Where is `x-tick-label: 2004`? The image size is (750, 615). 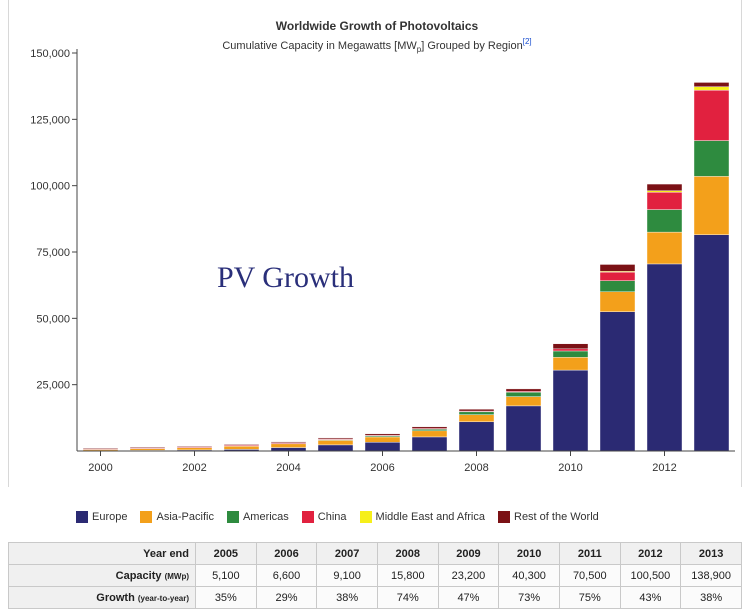
x-tick-label: 2004 is located at coordinates (288, 468).